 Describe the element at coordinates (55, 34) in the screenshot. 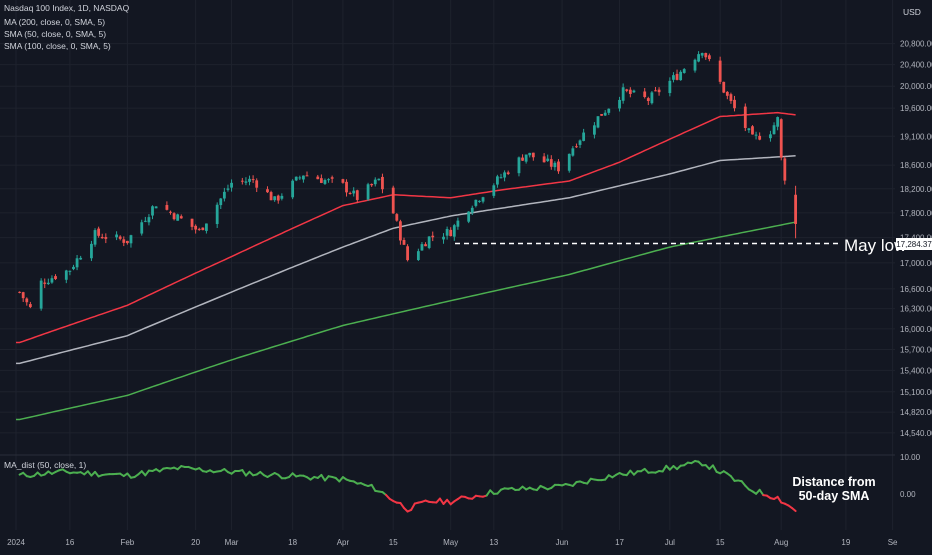

I see `legend-sma50: SMA (50, close, 0, SMA, 5)` at that location.